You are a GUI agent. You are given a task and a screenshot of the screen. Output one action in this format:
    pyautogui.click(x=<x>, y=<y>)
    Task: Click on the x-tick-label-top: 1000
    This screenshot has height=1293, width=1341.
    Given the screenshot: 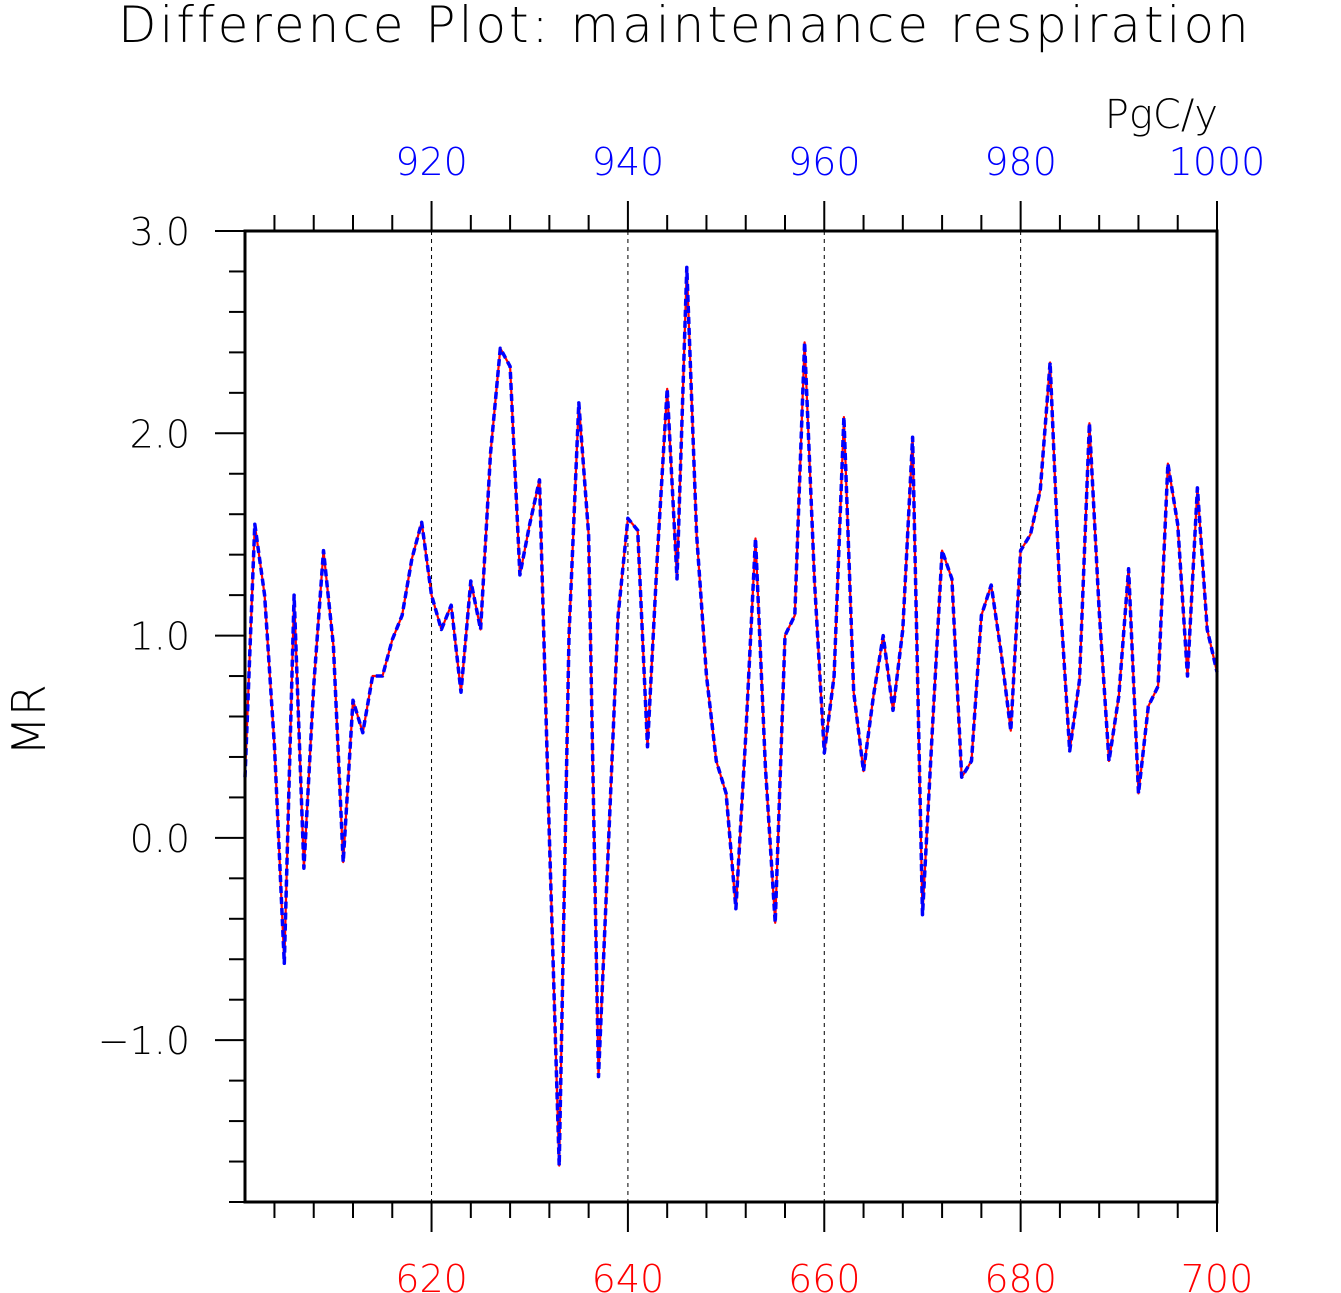 What is the action you would take?
    pyautogui.click(x=1217, y=162)
    